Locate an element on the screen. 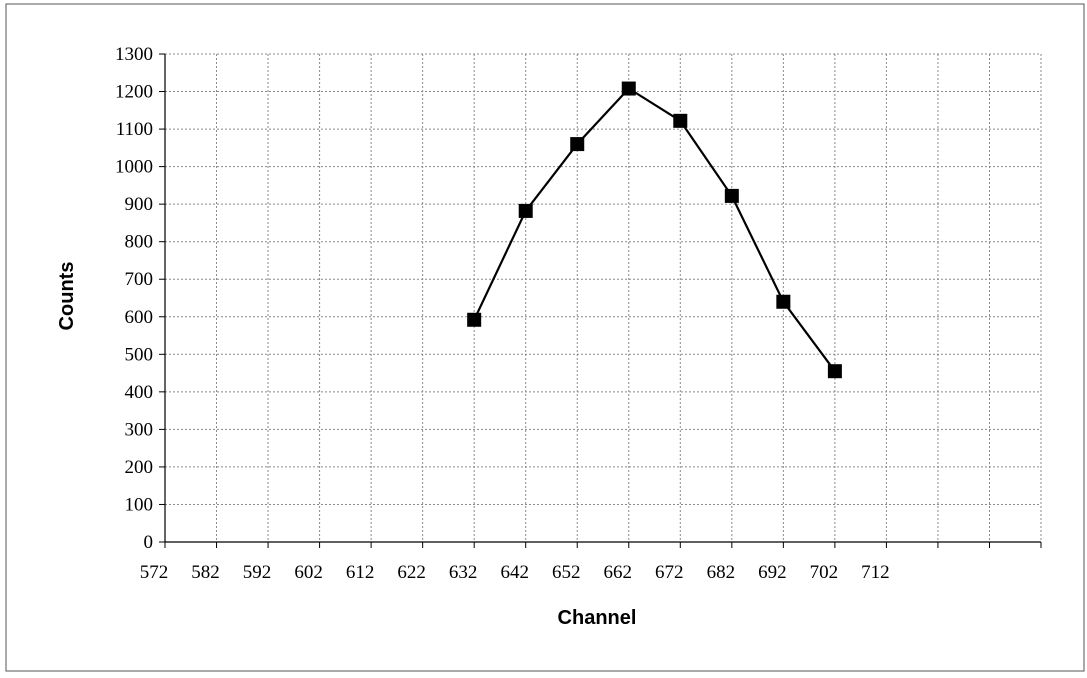  x-tick-label: 572 is located at coordinates (154, 572).